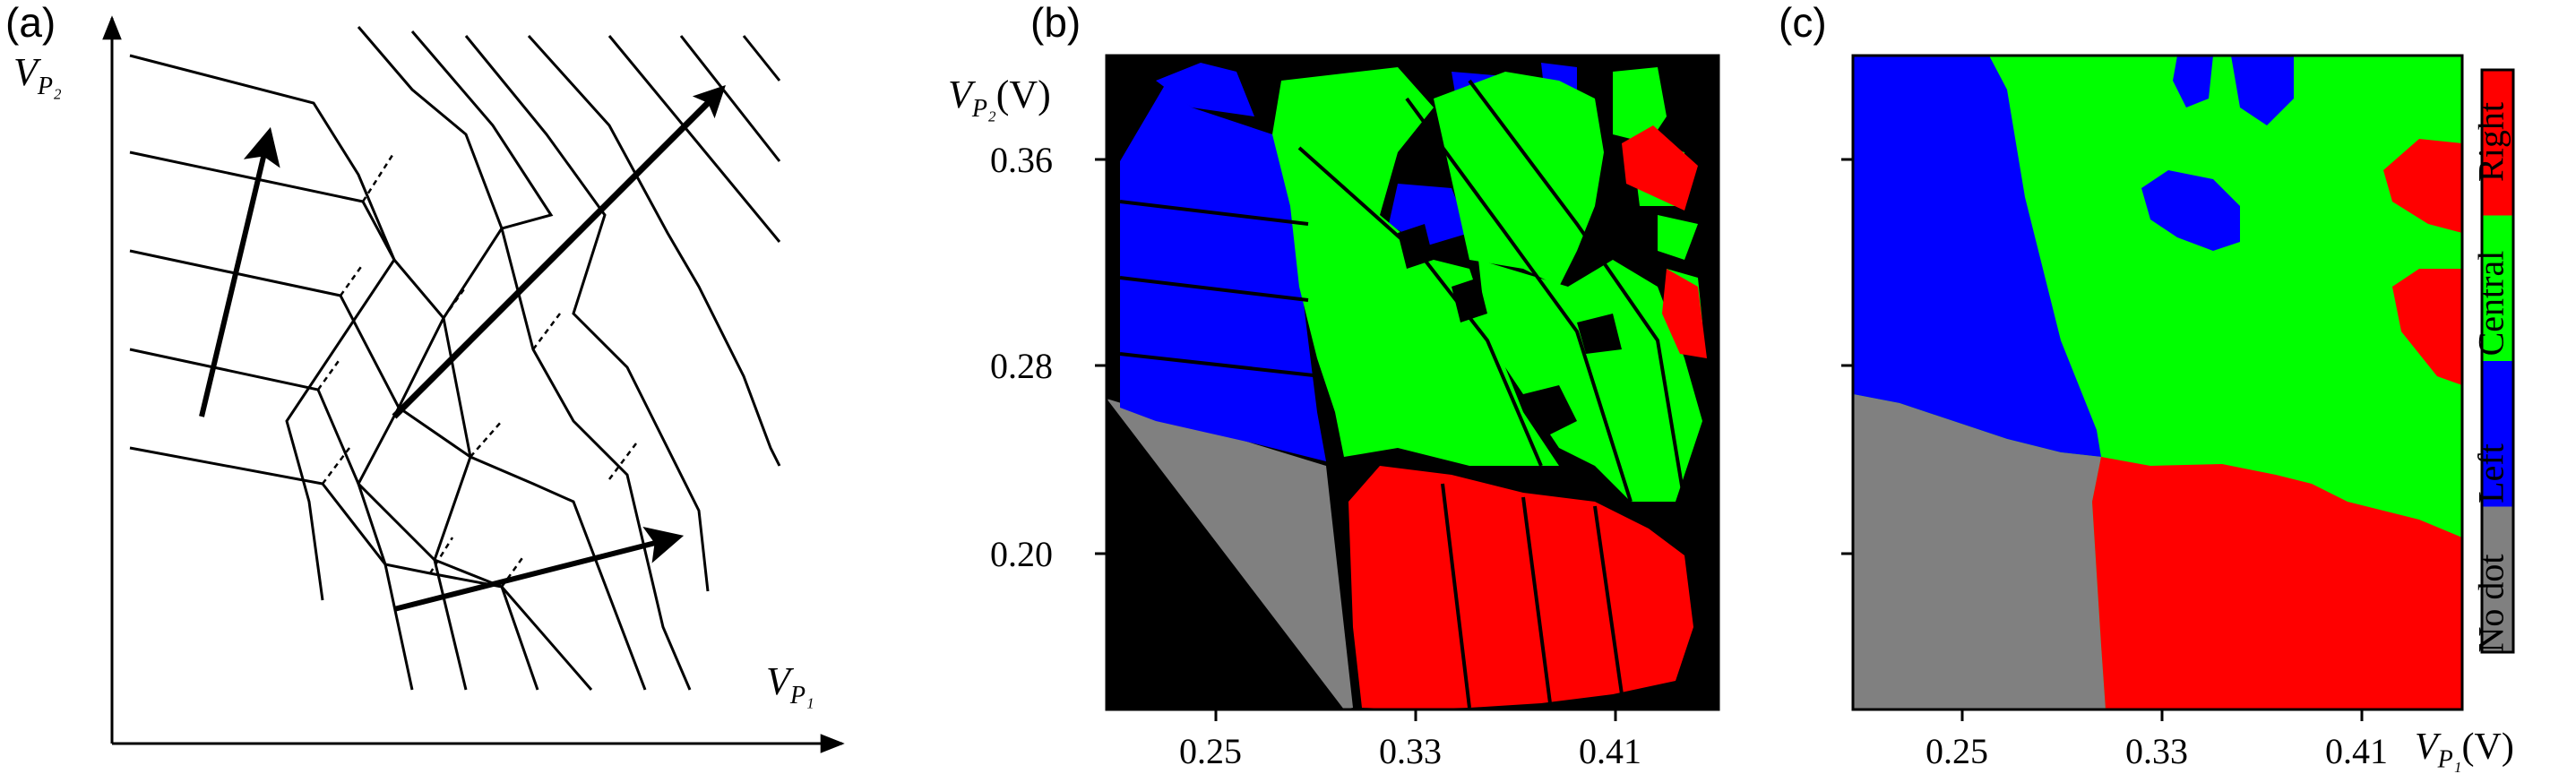 This screenshot has height=774, width=2576. I want to click on panel-c-letter: (c), so click(1803, 23).